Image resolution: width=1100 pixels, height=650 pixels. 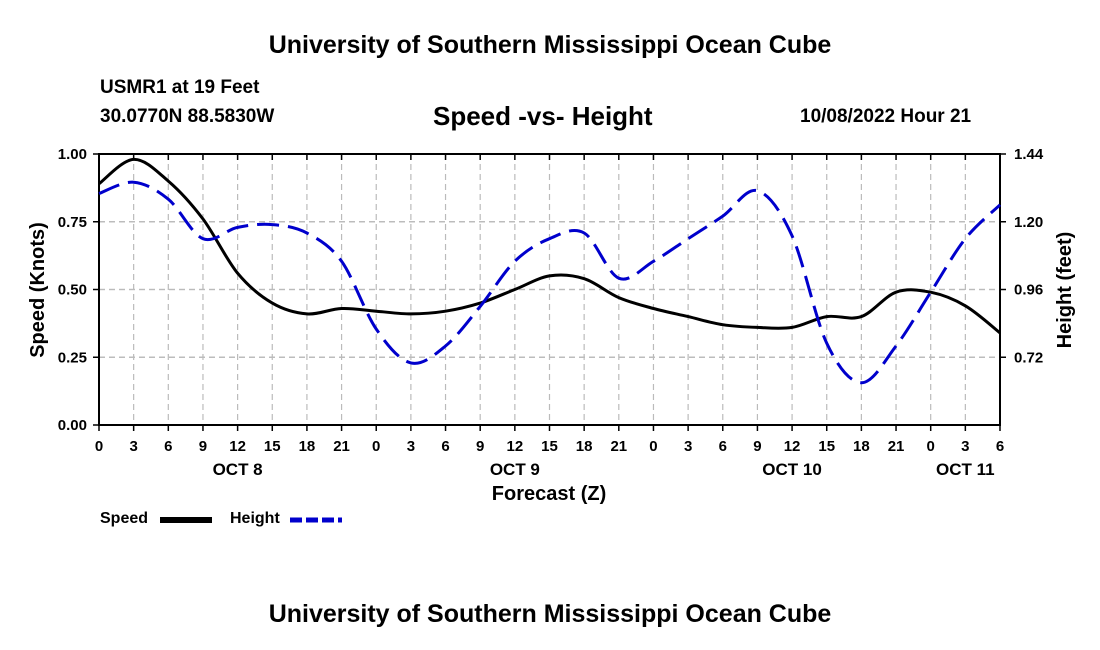 What do you see at coordinates (1028, 222) in the screenshot?
I see `y-right-tick-label: 1.20` at bounding box center [1028, 222].